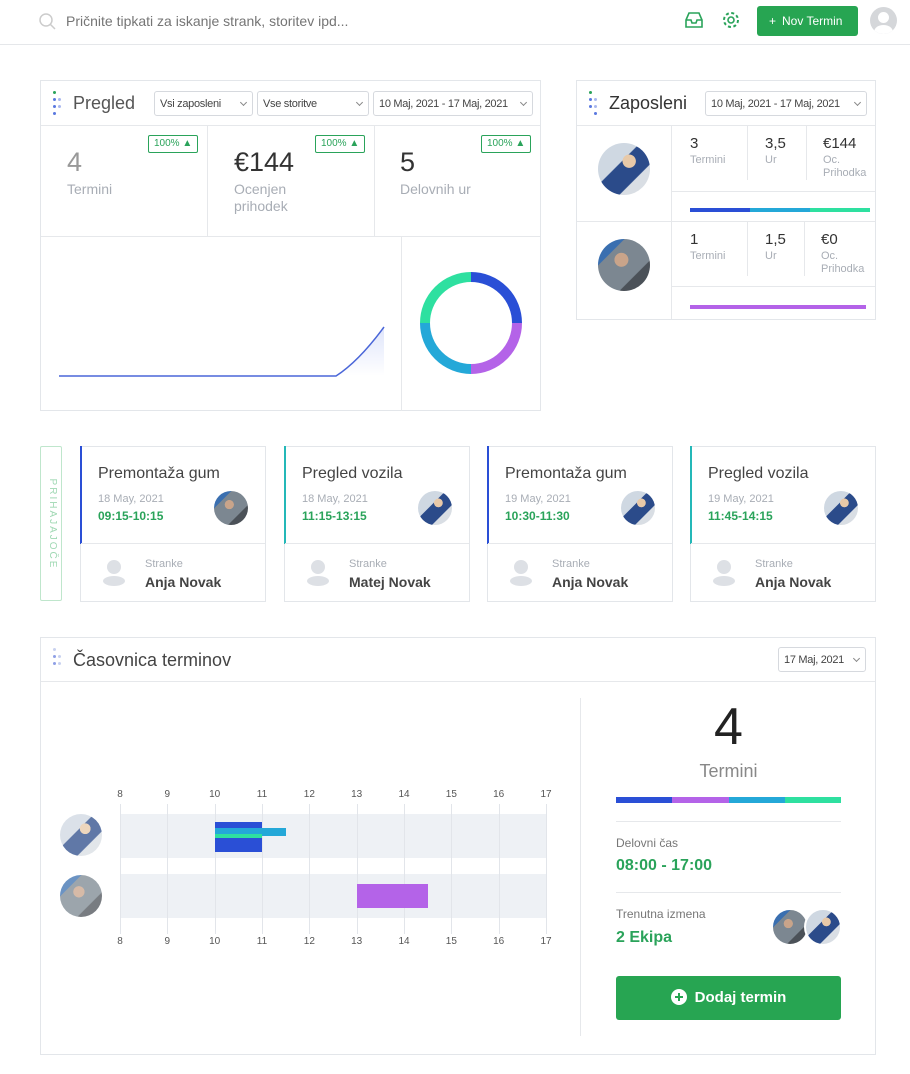 The width and height of the screenshot is (910, 1074). I want to click on hour-tick-bottom: 17, so click(546, 941).